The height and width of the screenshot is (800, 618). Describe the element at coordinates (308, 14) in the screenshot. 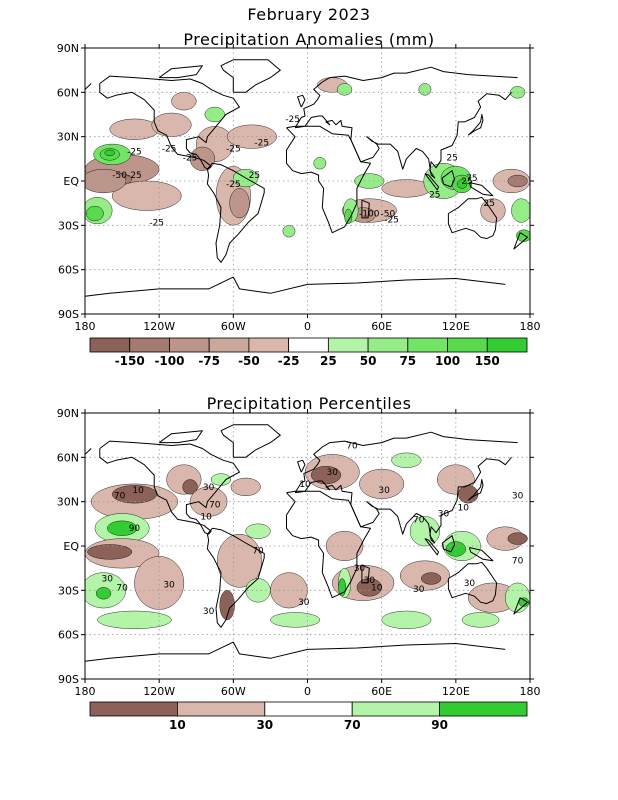

I see `figure-title: February 2023` at that location.